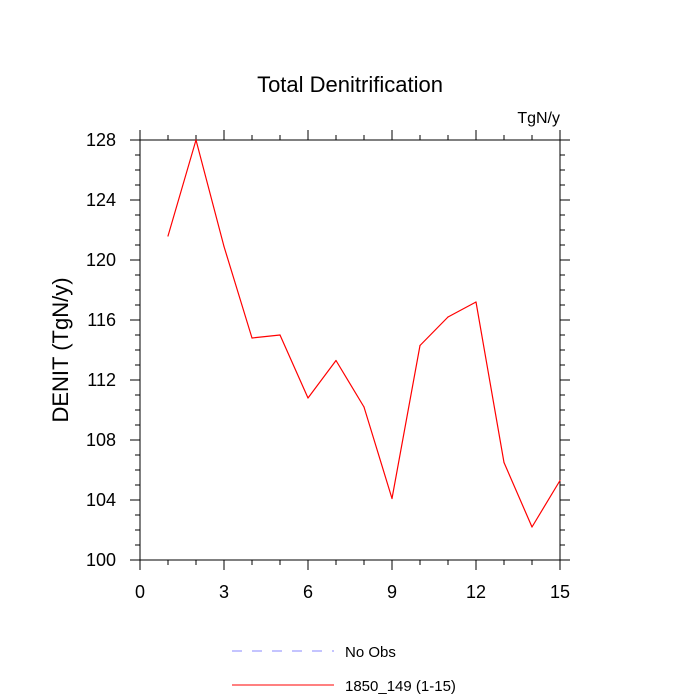 This screenshot has height=700, width=700. Describe the element at coordinates (308, 592) in the screenshot. I see `x-tick-label: 6` at that location.